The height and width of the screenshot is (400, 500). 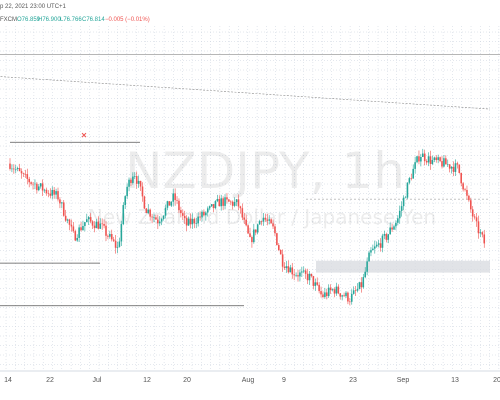 I want to click on header-open: O76.859, so click(x=29, y=20).